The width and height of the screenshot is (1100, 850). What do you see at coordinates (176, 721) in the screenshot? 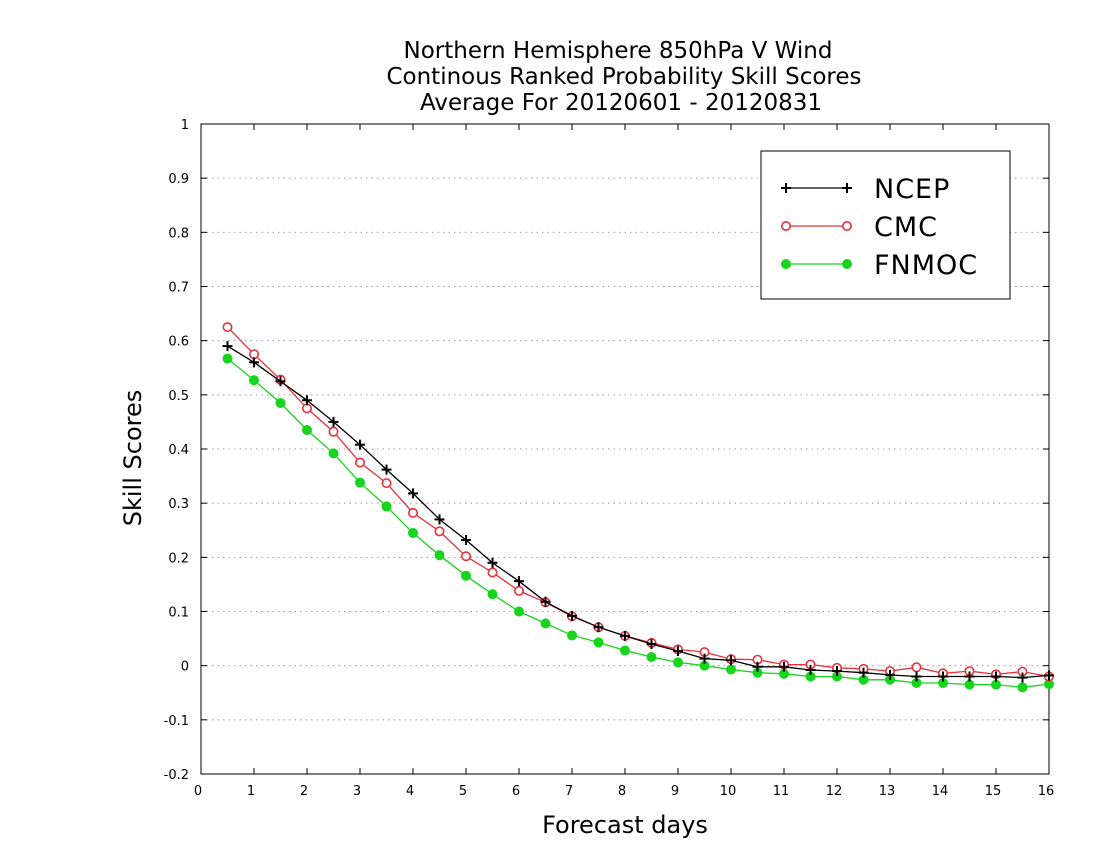
I see `y-tick-label: -0.1` at bounding box center [176, 721].